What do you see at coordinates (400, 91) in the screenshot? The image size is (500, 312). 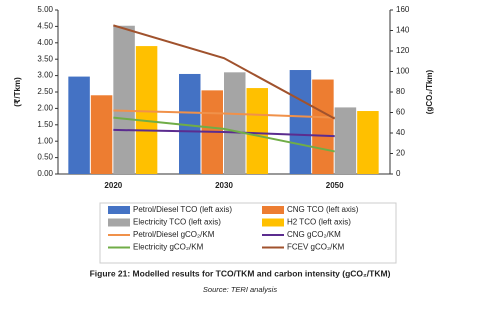 I see `y2-tick-label: 80` at bounding box center [400, 91].